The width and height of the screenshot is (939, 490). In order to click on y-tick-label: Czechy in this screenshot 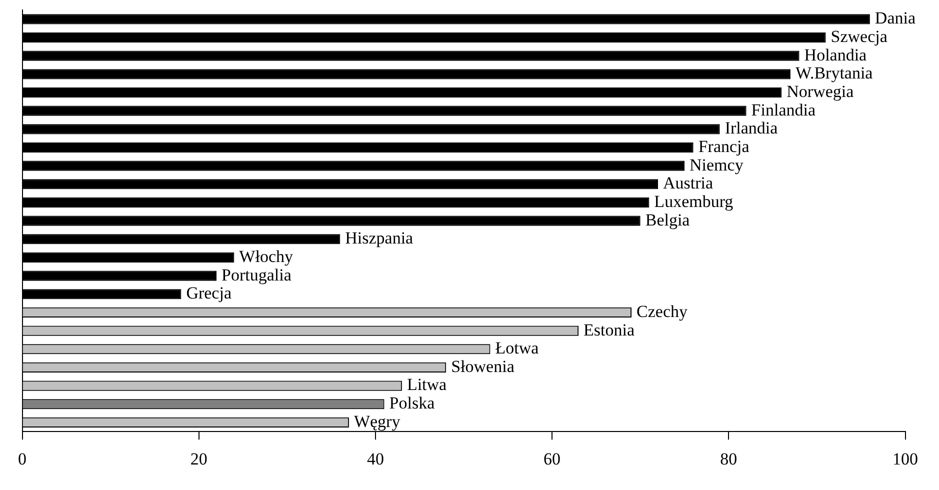, I will do `click(662, 311)`.